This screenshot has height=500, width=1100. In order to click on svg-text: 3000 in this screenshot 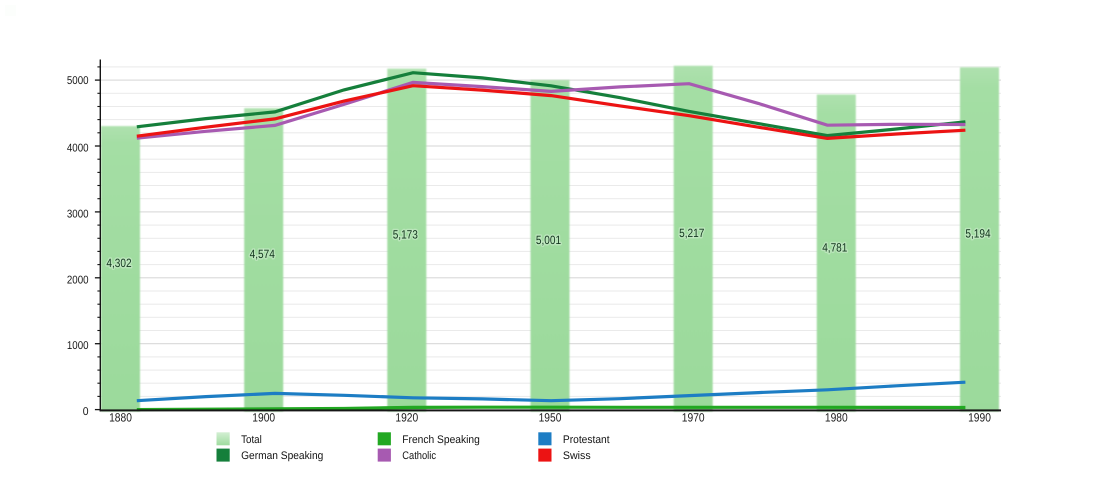, I will do `click(78, 214)`.